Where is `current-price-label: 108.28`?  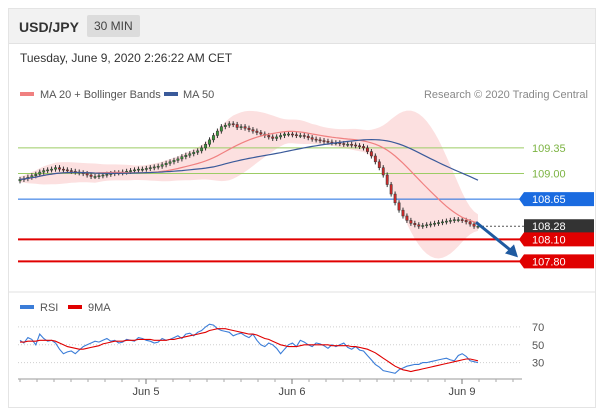
current-price-label: 108.28 is located at coordinates (549, 227).